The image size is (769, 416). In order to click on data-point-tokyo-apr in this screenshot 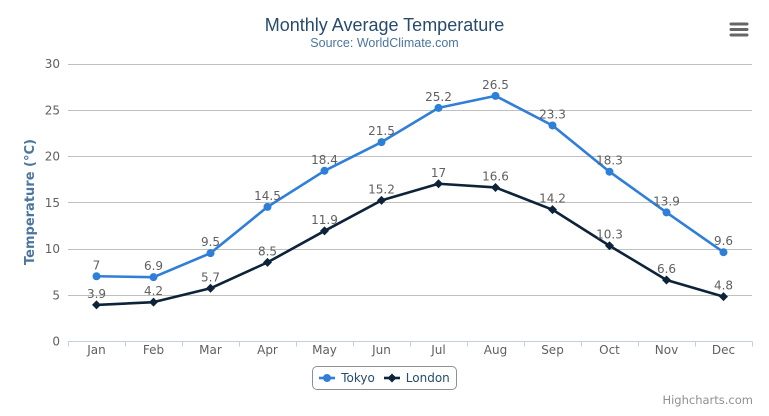, I will do `click(267, 206)`.